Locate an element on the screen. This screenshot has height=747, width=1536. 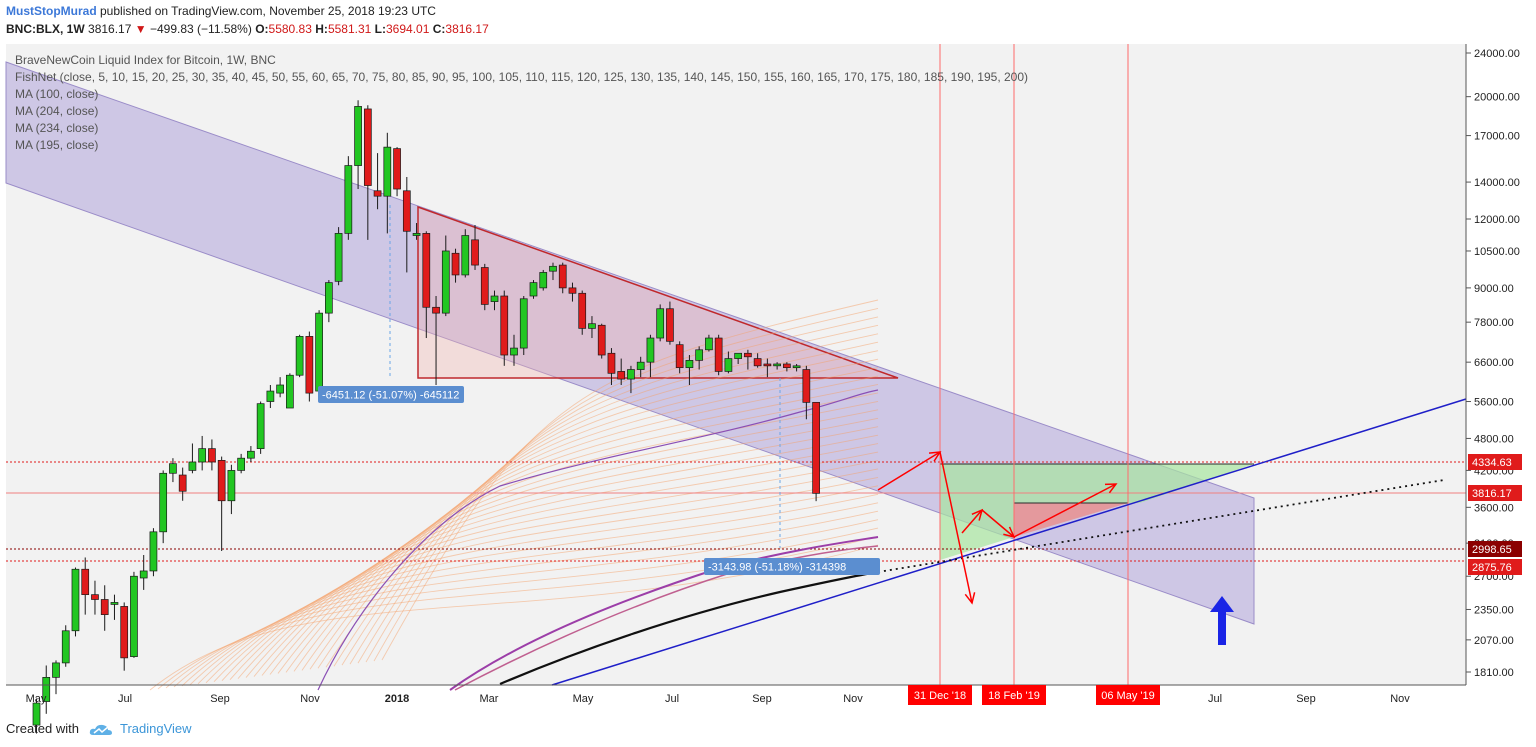
price-tick-label: 24000.00 is located at coordinates (1497, 54).